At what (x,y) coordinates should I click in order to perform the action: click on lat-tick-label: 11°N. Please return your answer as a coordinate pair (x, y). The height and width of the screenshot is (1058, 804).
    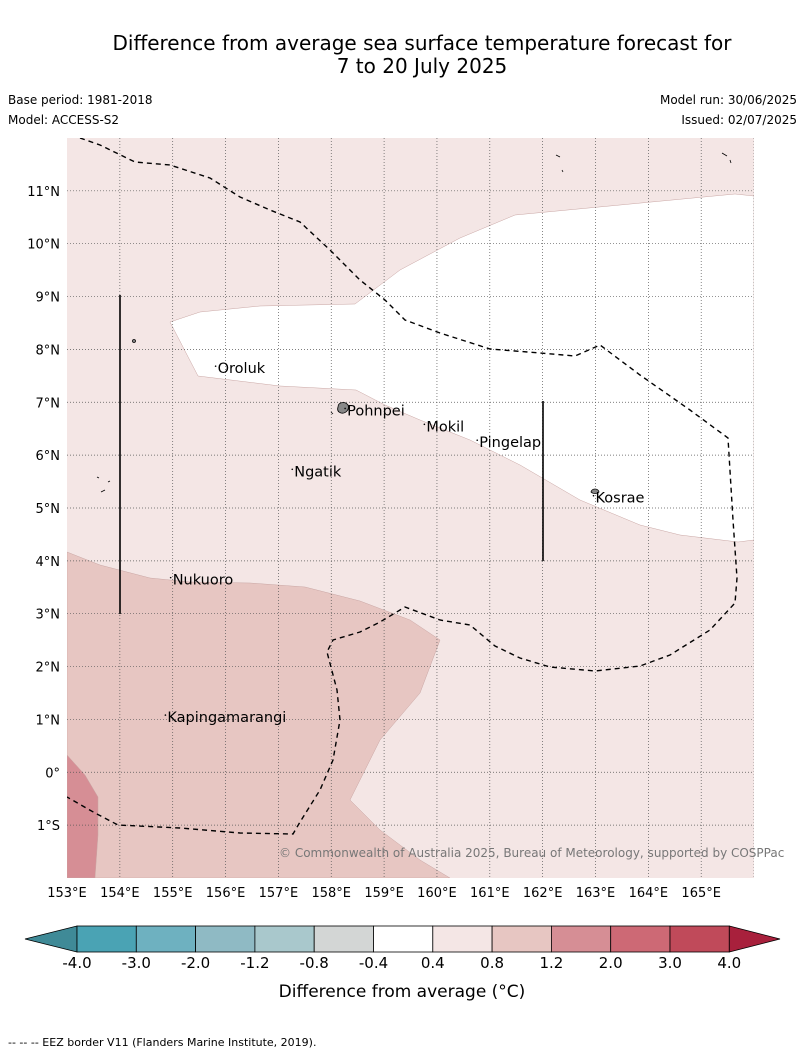
    Looking at the image, I should click on (43, 192).